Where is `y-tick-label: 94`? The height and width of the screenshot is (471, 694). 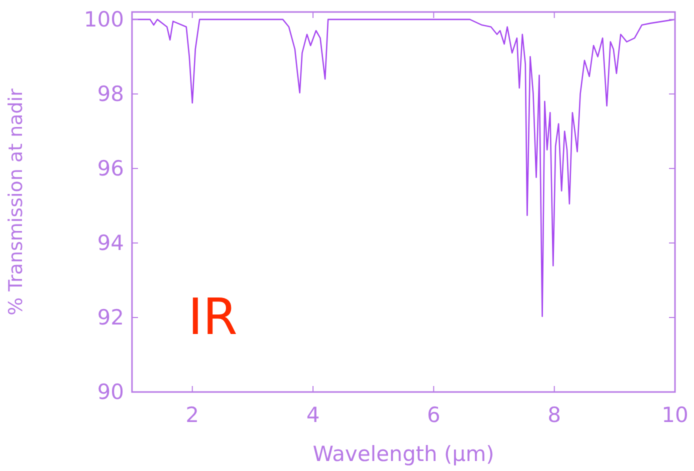
y-tick-label: 94 is located at coordinates (110, 242).